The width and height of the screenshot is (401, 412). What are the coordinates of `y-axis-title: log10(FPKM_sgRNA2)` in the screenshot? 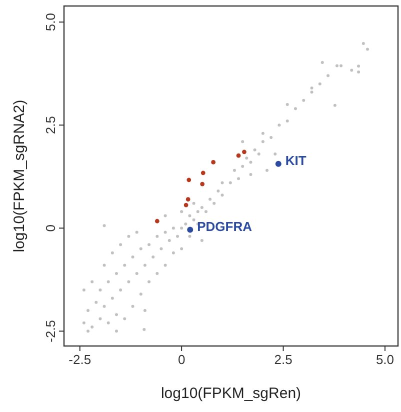 It's located at (19, 176).